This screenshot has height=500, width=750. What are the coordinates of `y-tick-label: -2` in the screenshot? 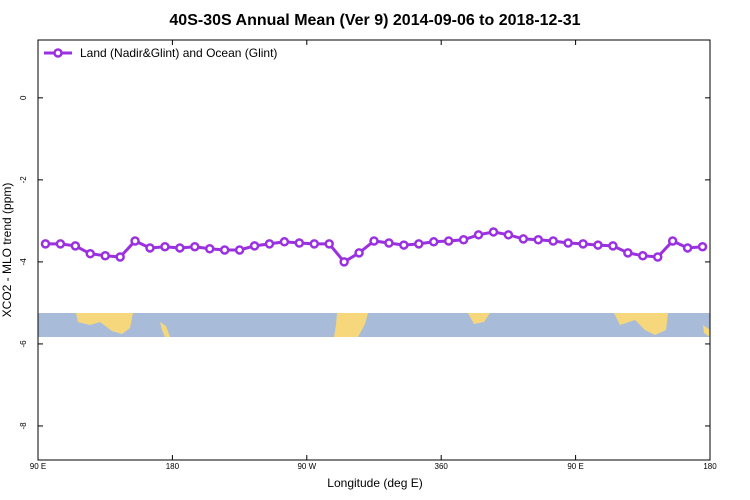 It's located at (23, 180).